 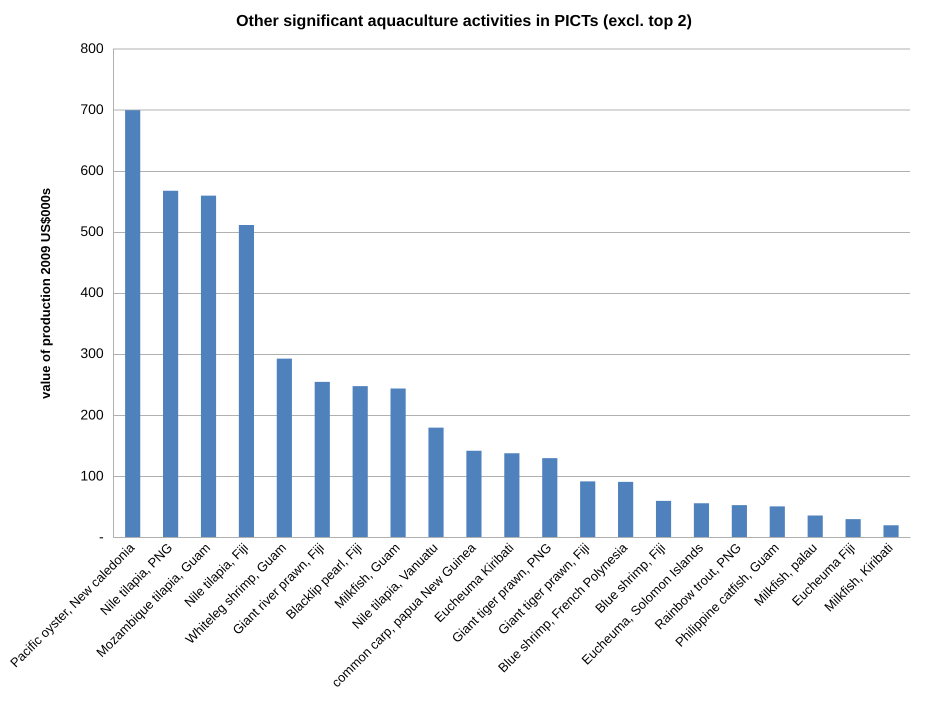 I want to click on chart-title: Other significant aquaculture activities in PICTs (excl. top 2), so click(x=464, y=21).